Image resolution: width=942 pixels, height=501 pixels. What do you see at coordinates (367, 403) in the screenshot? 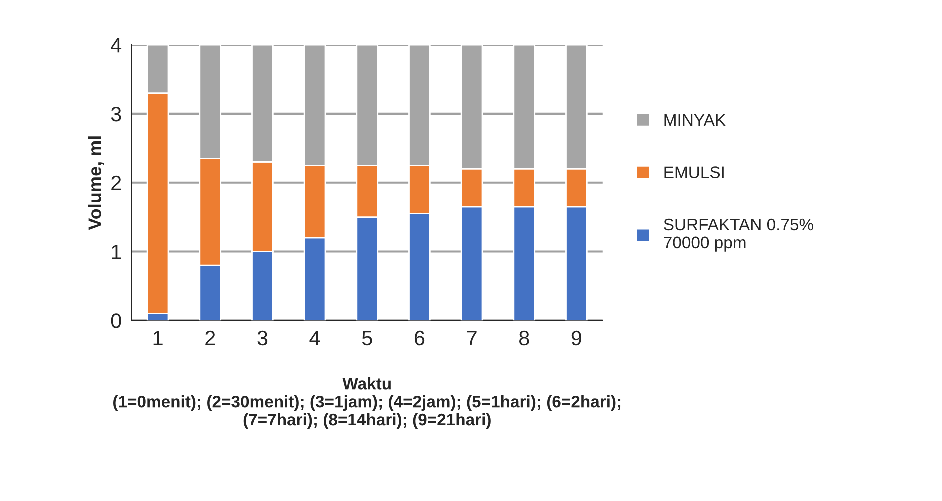
I see `x-axis-title: Waktu (1=0menit); (2=30menit); (3=1jam); (4=2jam); (5=1hari); (6=2hari); (7=7hari); (8=14hari); (9=21hari)` at bounding box center [367, 403].